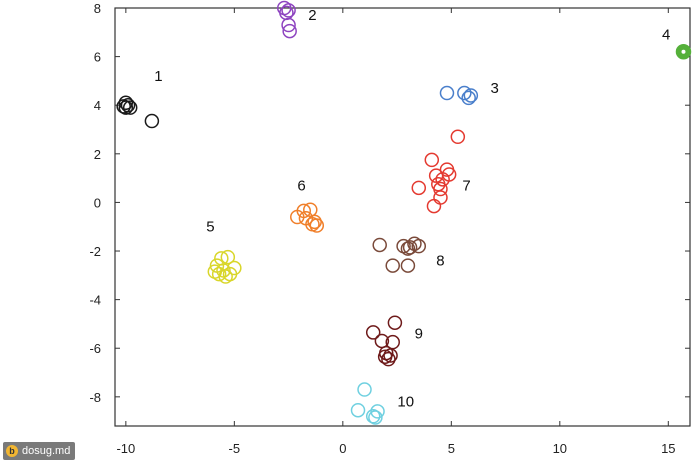 This screenshot has width=700, height=466. Describe the element at coordinates (666, 35) in the screenshot. I see `cluster-label-4: 4` at that location.